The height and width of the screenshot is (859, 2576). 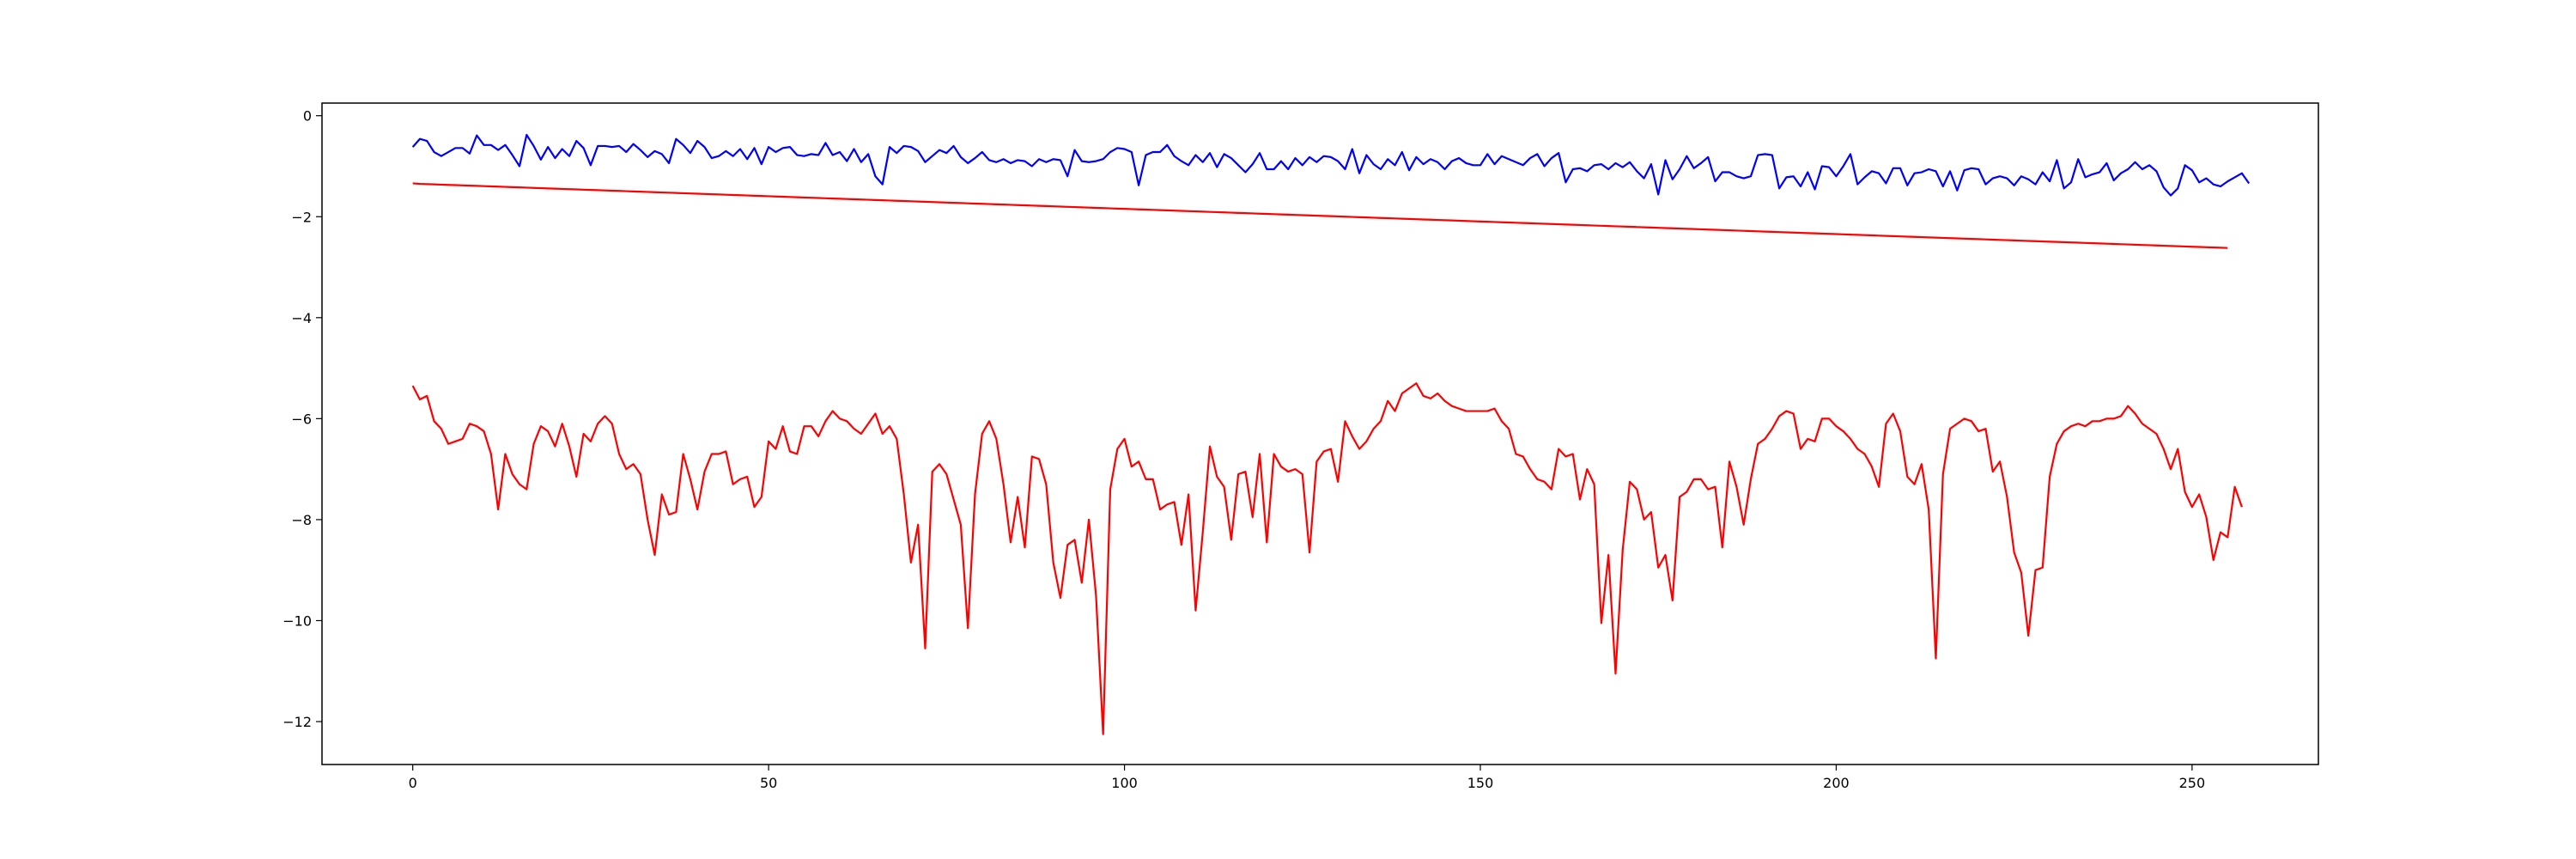 I want to click on y-tick-label: −6, so click(x=301, y=419).